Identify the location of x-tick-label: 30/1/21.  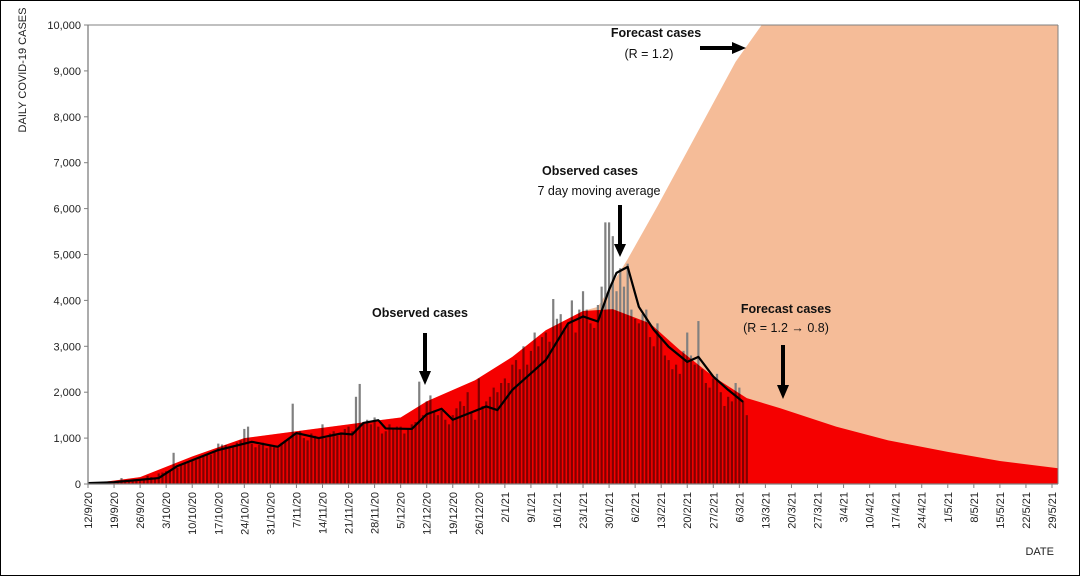
(610, 510).